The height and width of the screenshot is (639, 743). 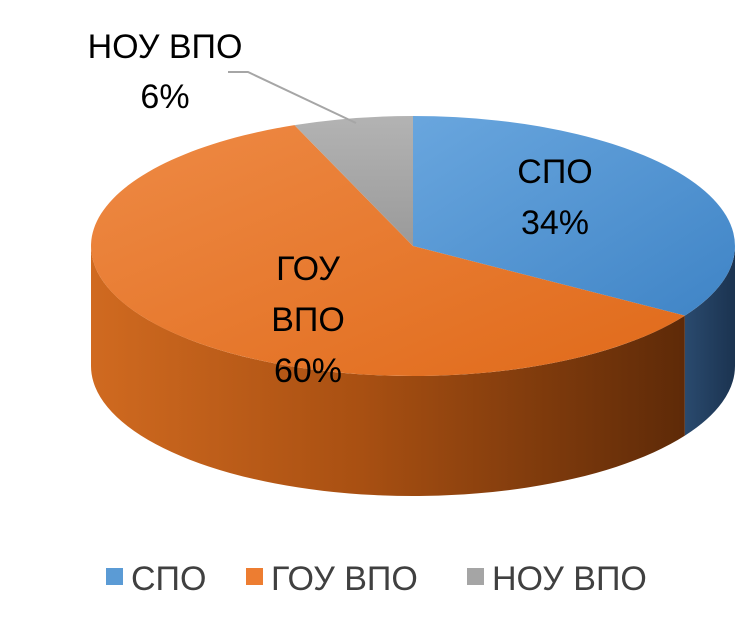 What do you see at coordinates (168, 579) in the screenshot?
I see `legend-label-spo: СПО` at bounding box center [168, 579].